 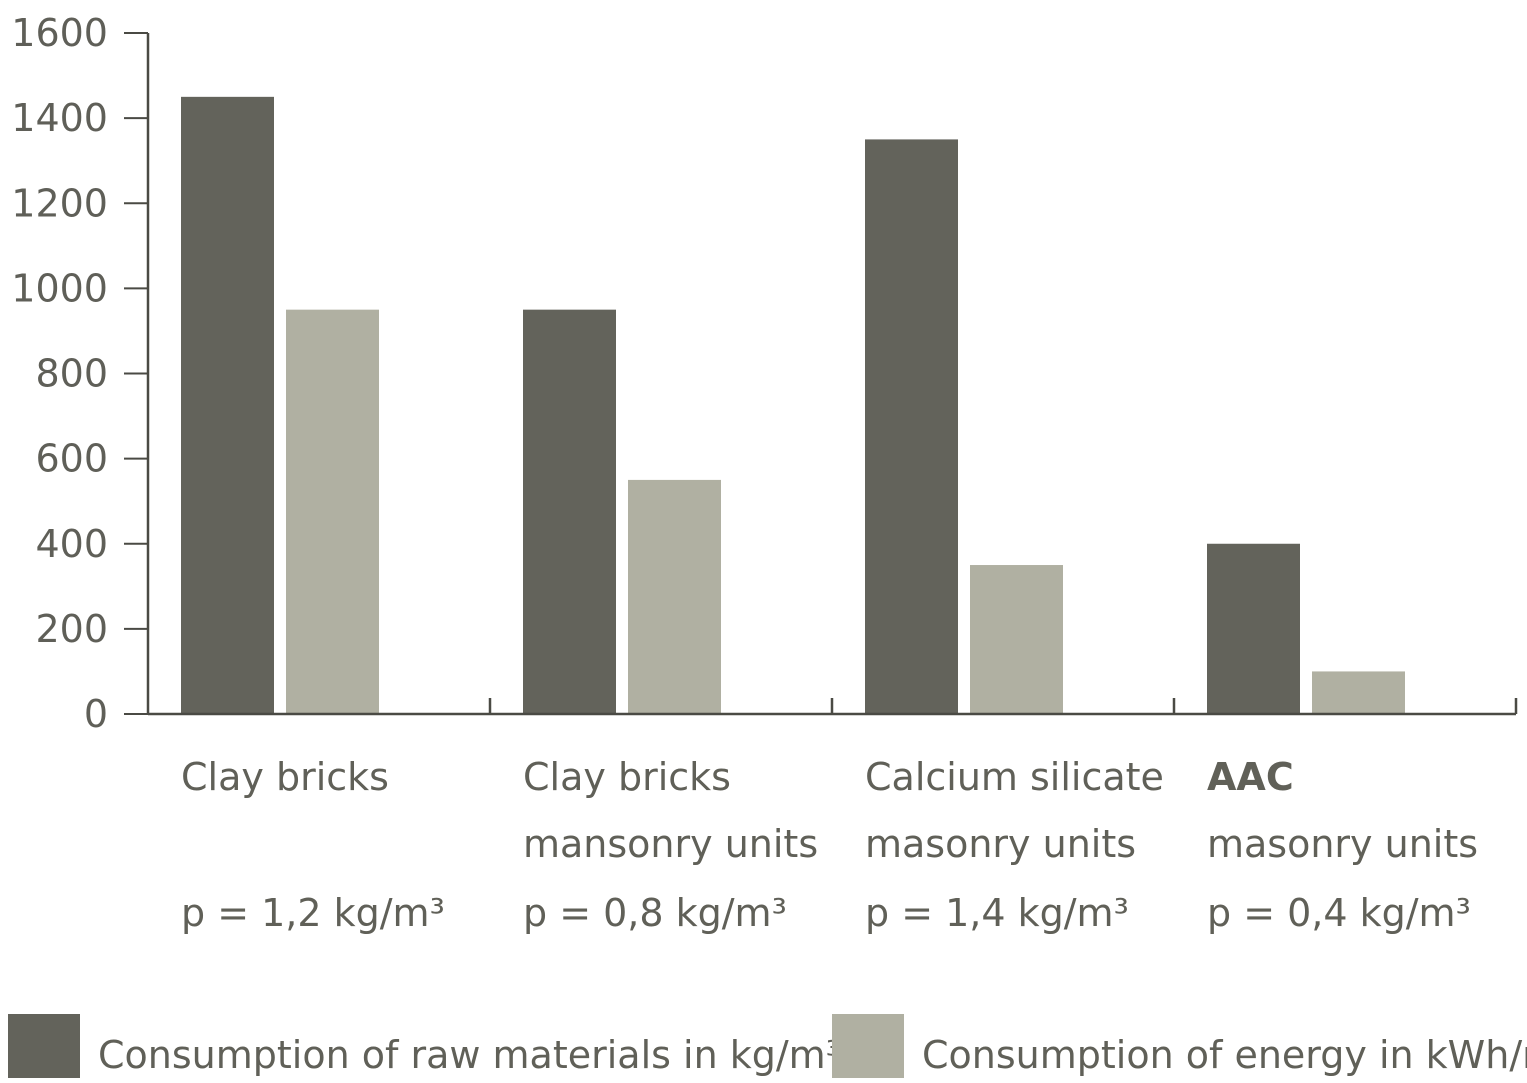 I want to click on category-label-line: mansonry units, so click(x=670, y=844).